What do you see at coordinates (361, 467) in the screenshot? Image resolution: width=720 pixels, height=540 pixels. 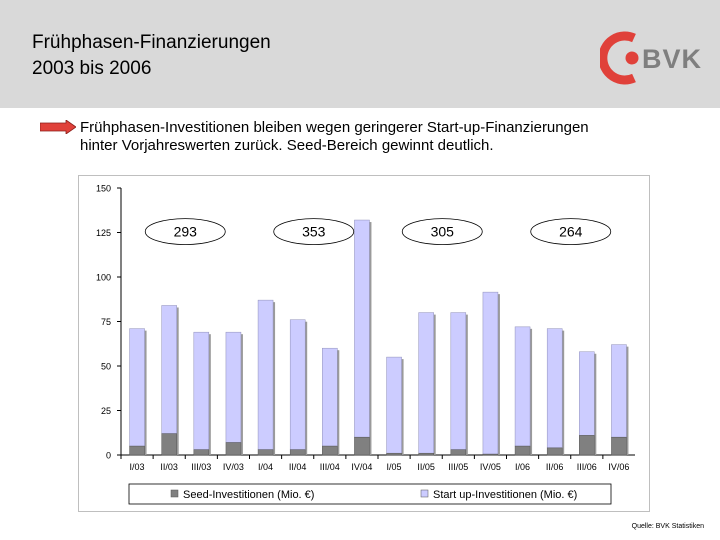 I see `x-tick-label: IV/04` at bounding box center [361, 467].